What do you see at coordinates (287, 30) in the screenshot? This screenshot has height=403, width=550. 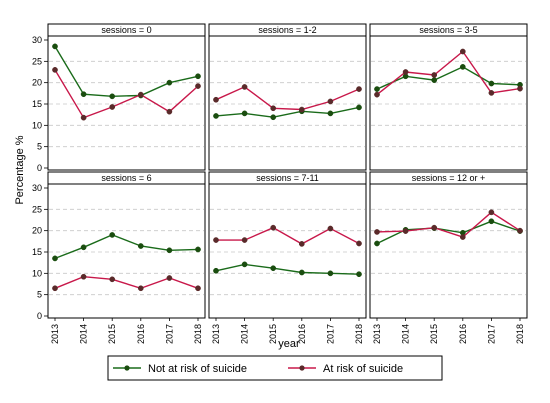 I see `panel-title-1: sessions = 1-2` at bounding box center [287, 30].